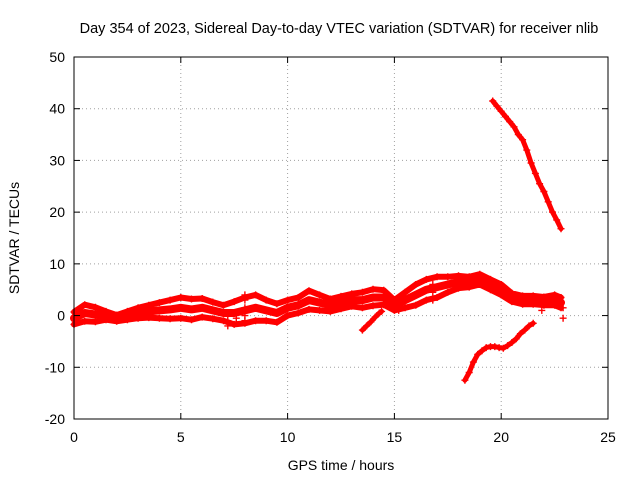 This screenshot has height=480, width=640. Describe the element at coordinates (395, 305) in the screenshot. I see `series-vertical-marks` at that location.